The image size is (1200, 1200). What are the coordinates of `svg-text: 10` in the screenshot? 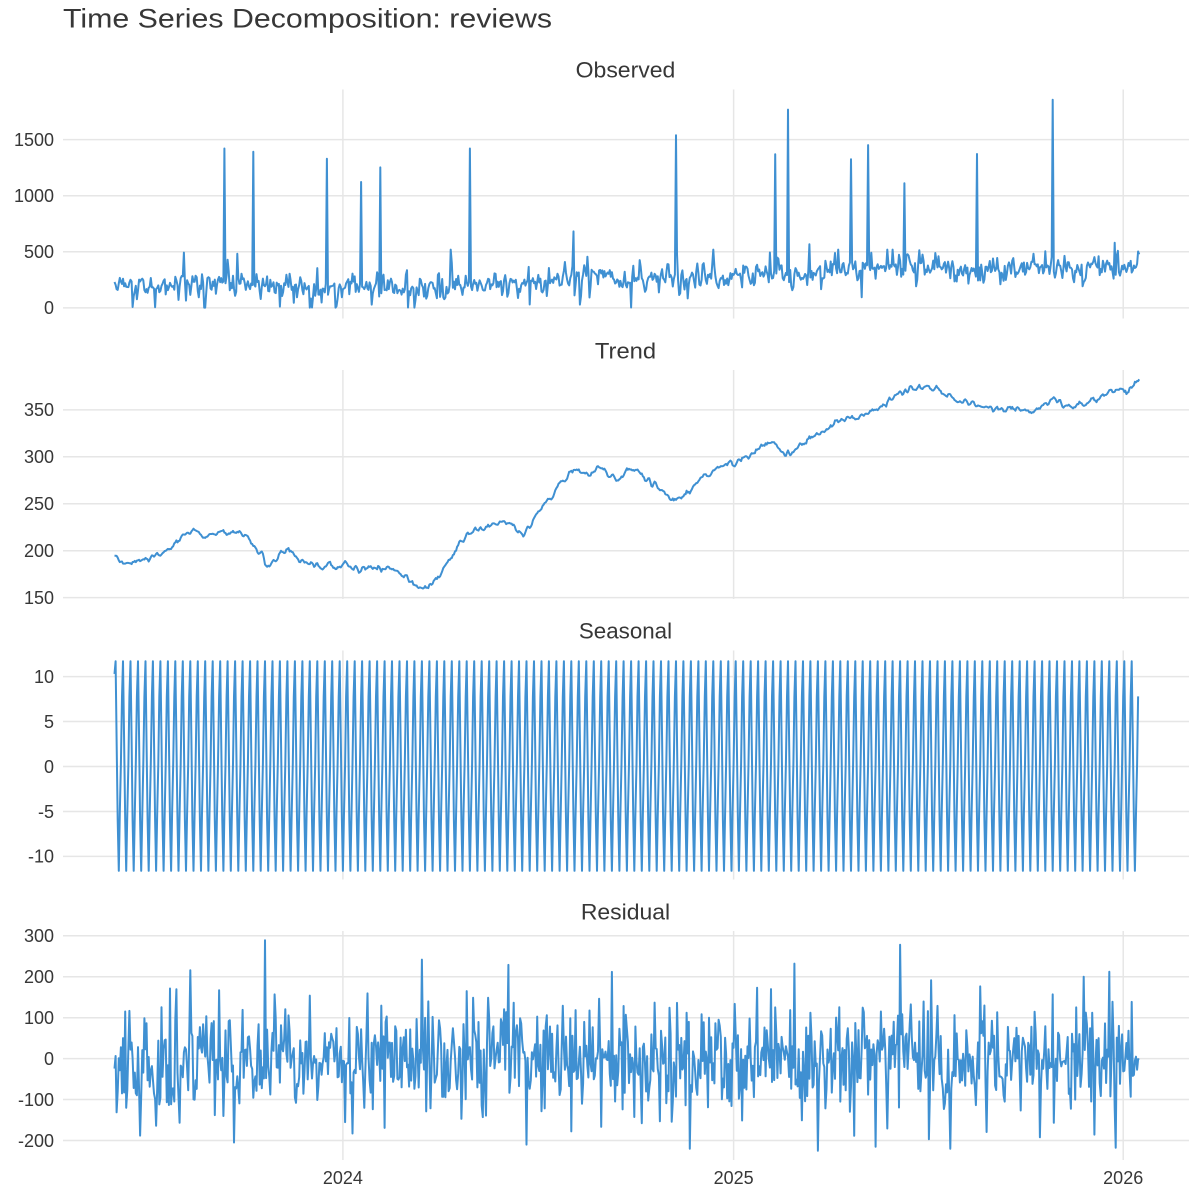 It's located at (44, 677).